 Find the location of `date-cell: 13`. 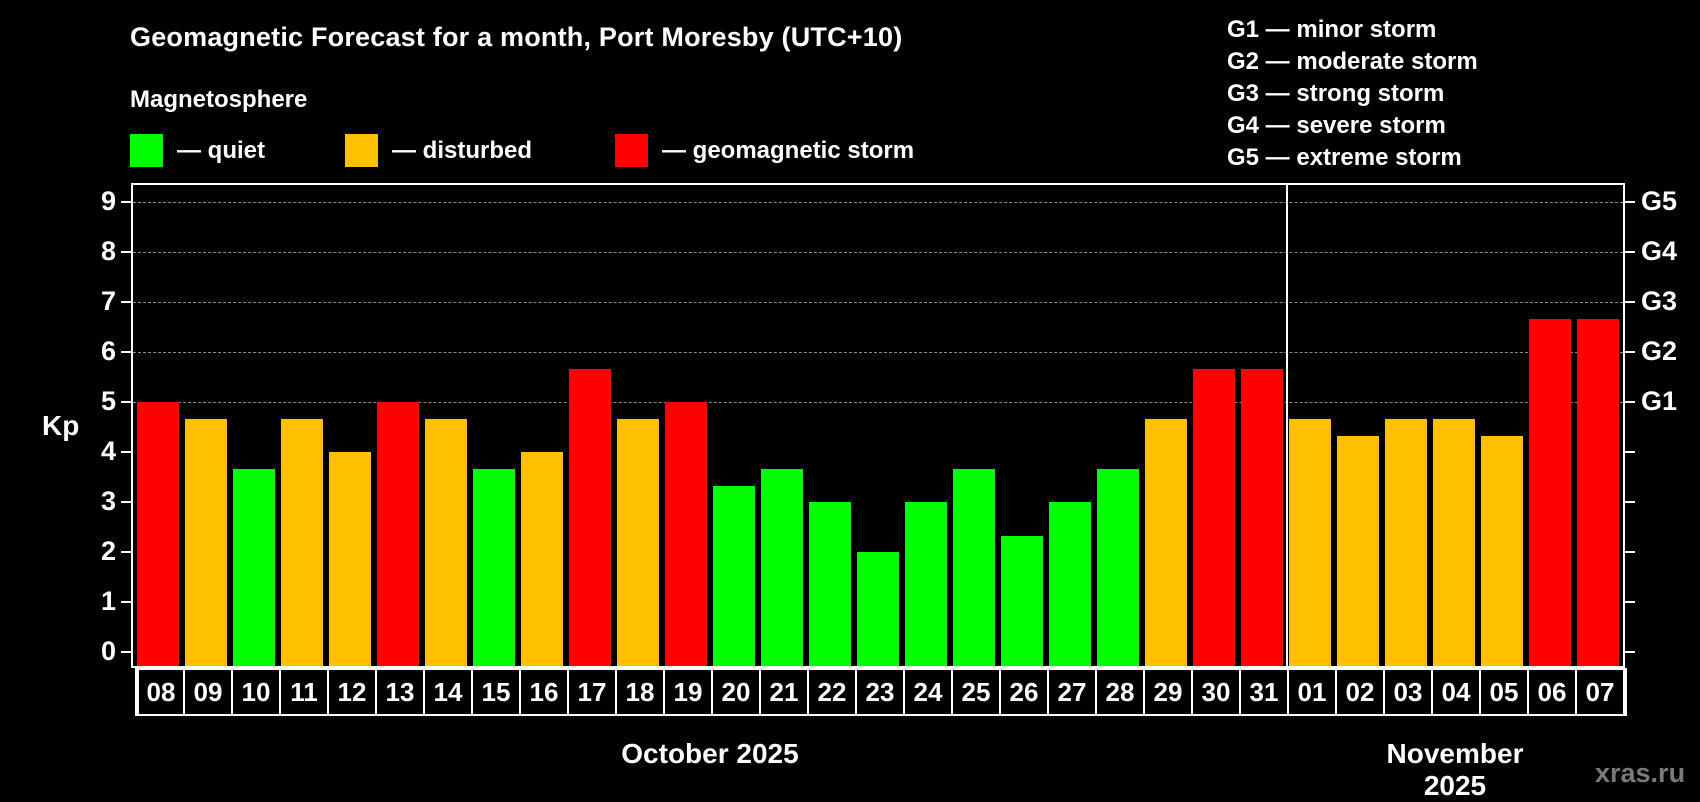

date-cell: 13 is located at coordinates (401, 691).